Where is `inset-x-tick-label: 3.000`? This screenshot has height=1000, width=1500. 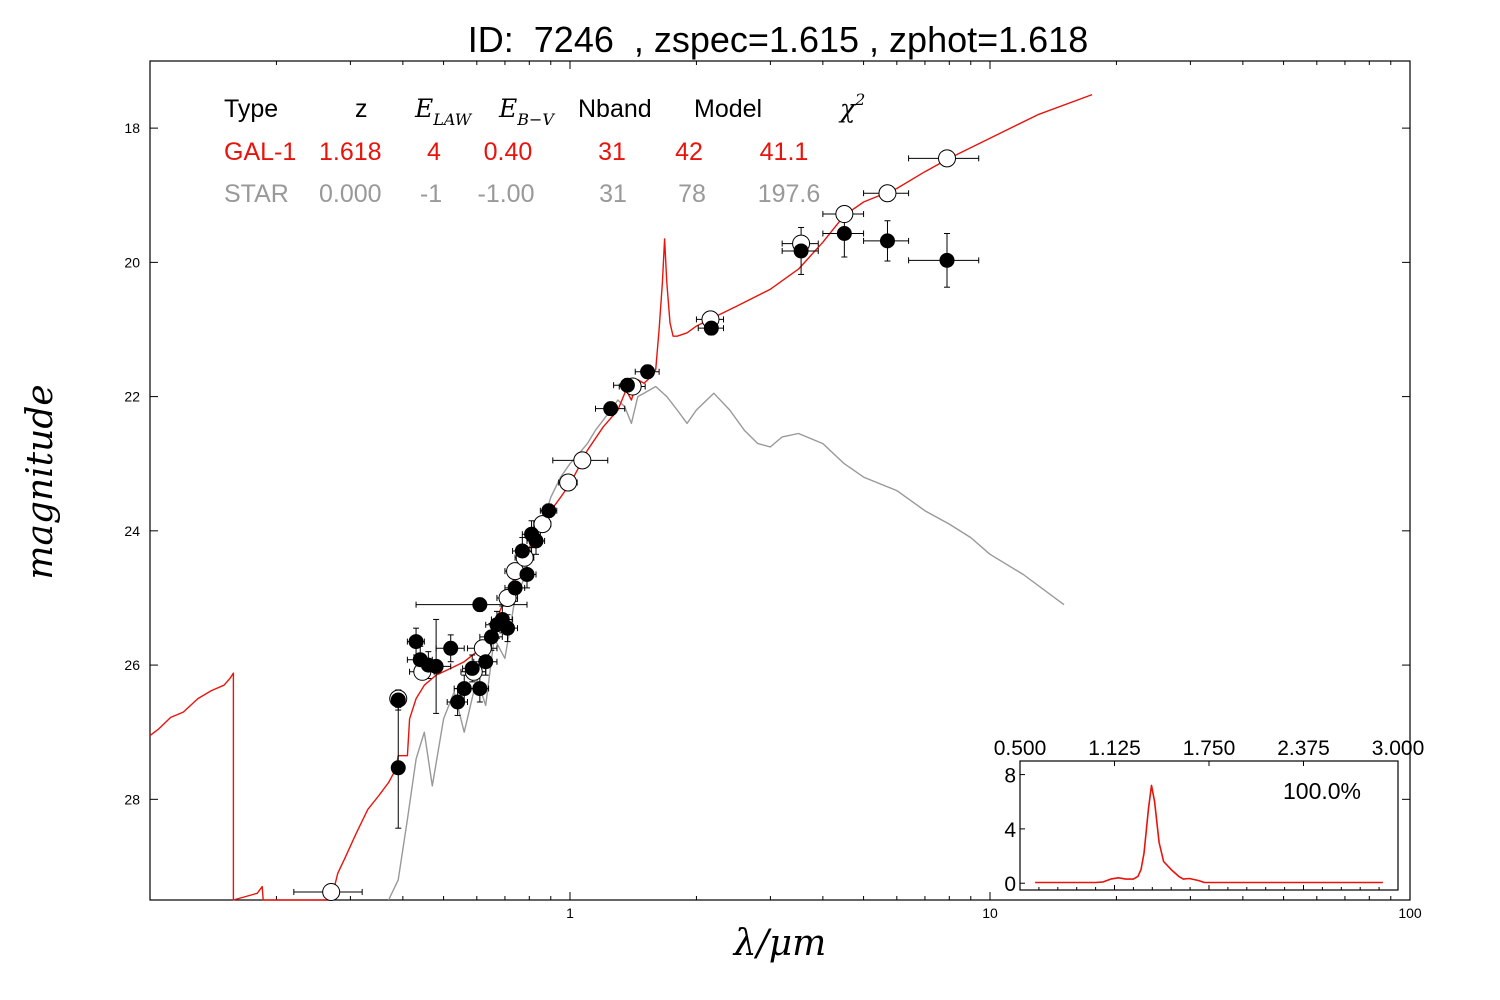
inset-x-tick-label: 3.000 is located at coordinates (1398, 748).